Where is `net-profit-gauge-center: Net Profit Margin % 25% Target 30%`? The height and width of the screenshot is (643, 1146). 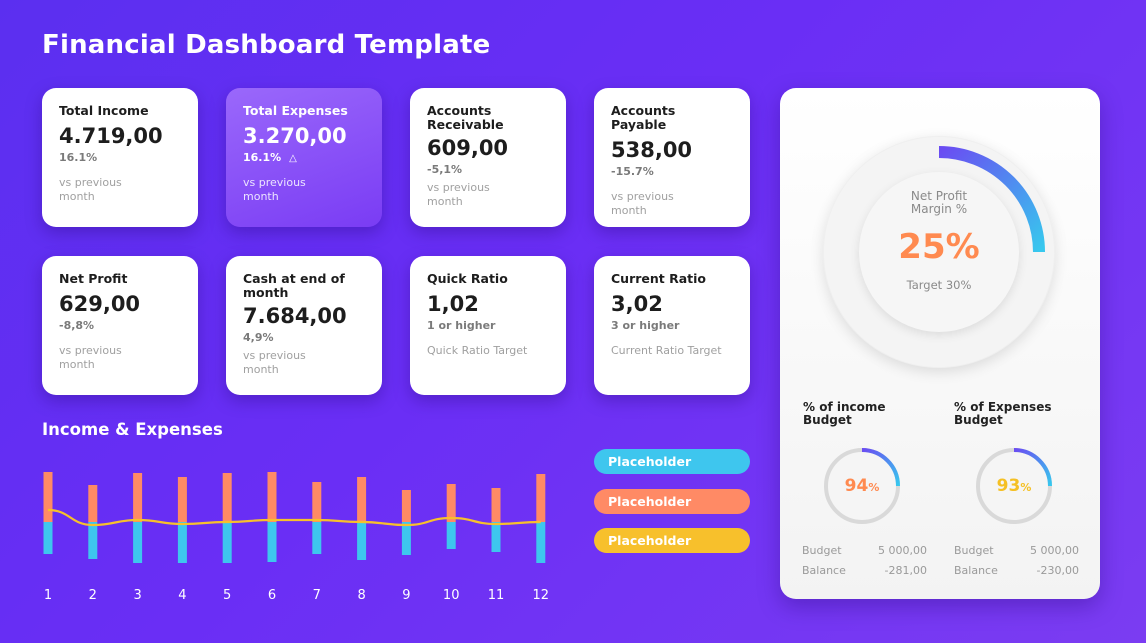
net-profit-gauge-center: Net Profit Margin % 25% Target 30% is located at coordinates (939, 252).